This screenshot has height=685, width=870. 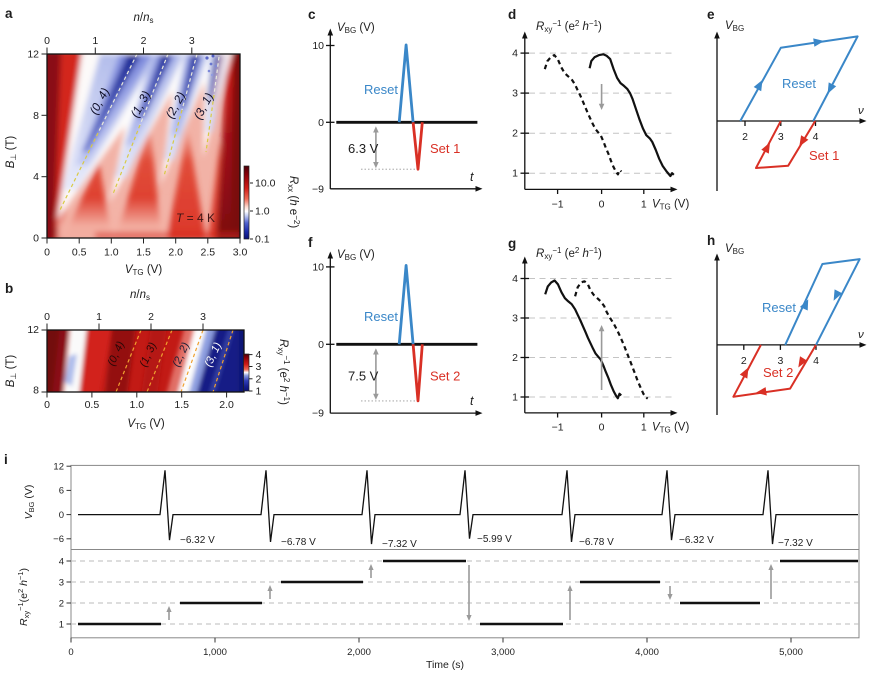 I want to click on svg-text: 7.5 V, so click(x=363, y=376).